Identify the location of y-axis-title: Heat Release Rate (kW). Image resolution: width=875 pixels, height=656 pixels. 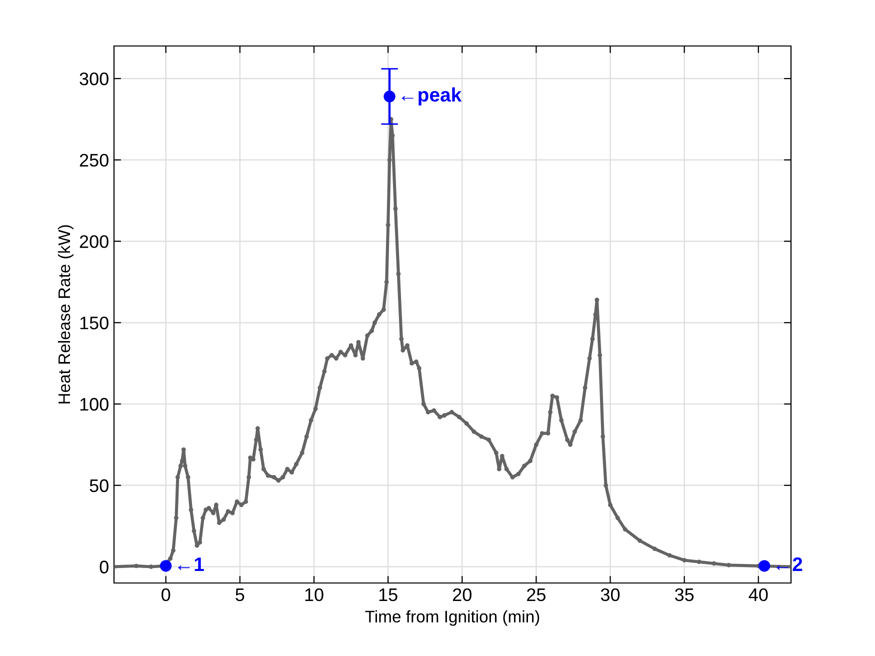
(66, 314).